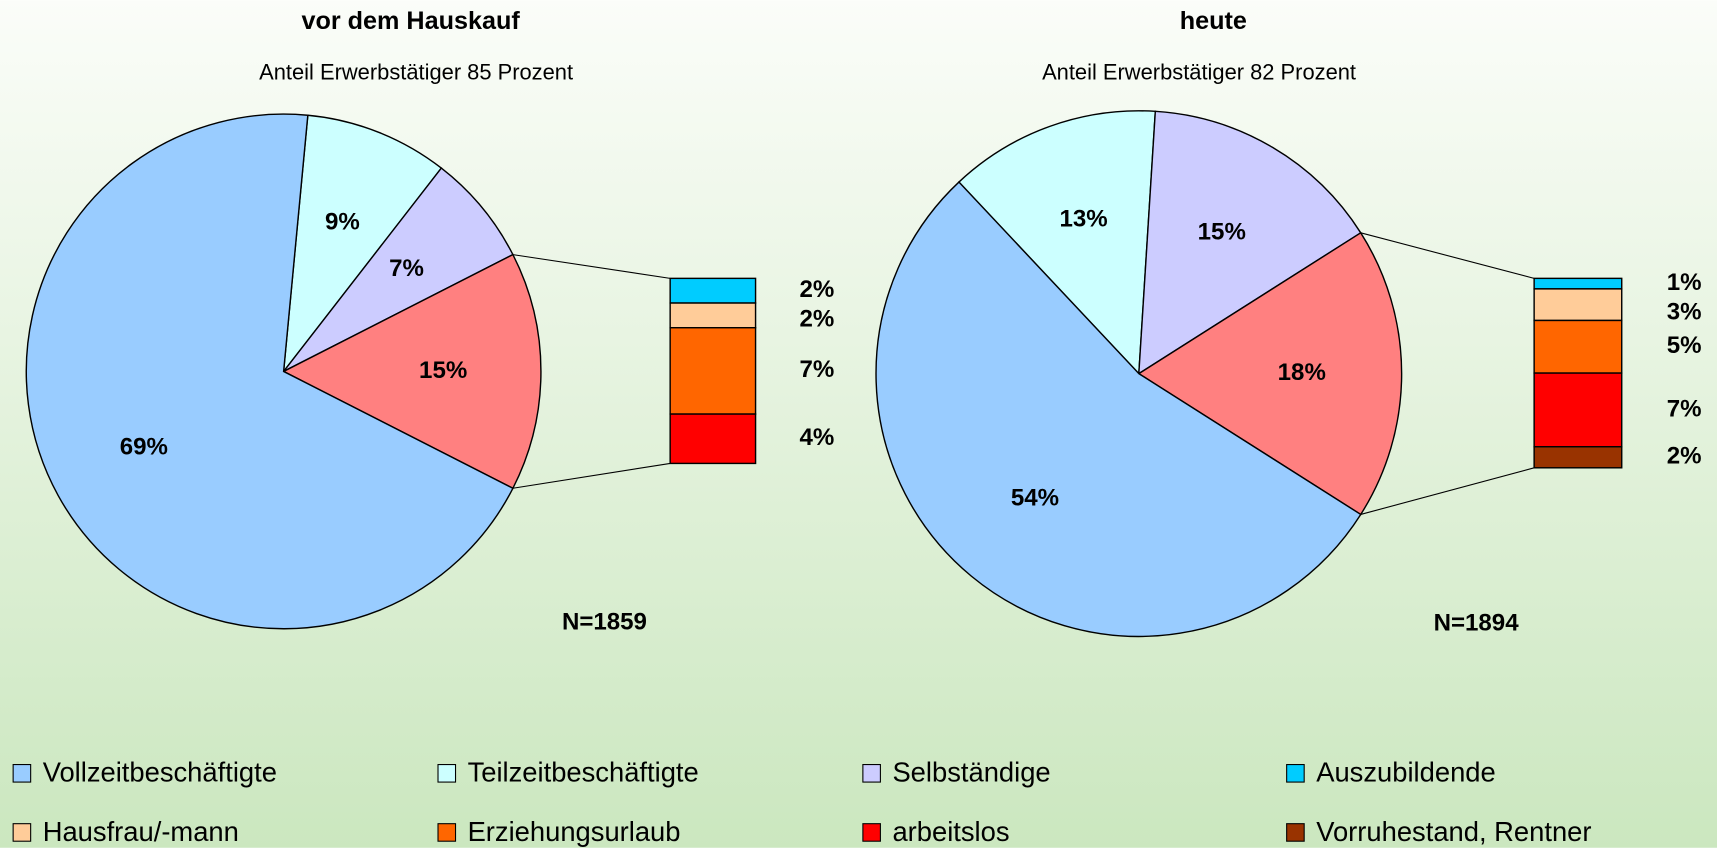 The width and height of the screenshot is (1717, 848). What do you see at coordinates (1084, 219) in the screenshot?
I see `slice-label: 13%` at bounding box center [1084, 219].